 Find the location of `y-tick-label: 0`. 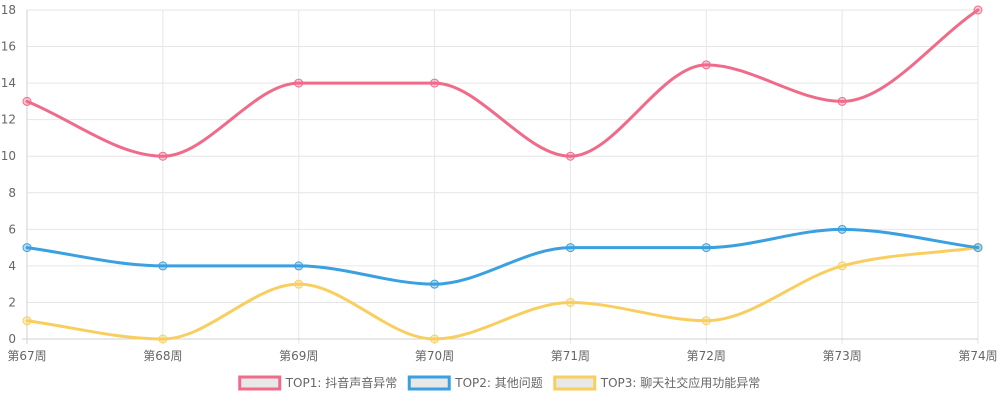

y-tick-label: 0 is located at coordinates (12, 339).